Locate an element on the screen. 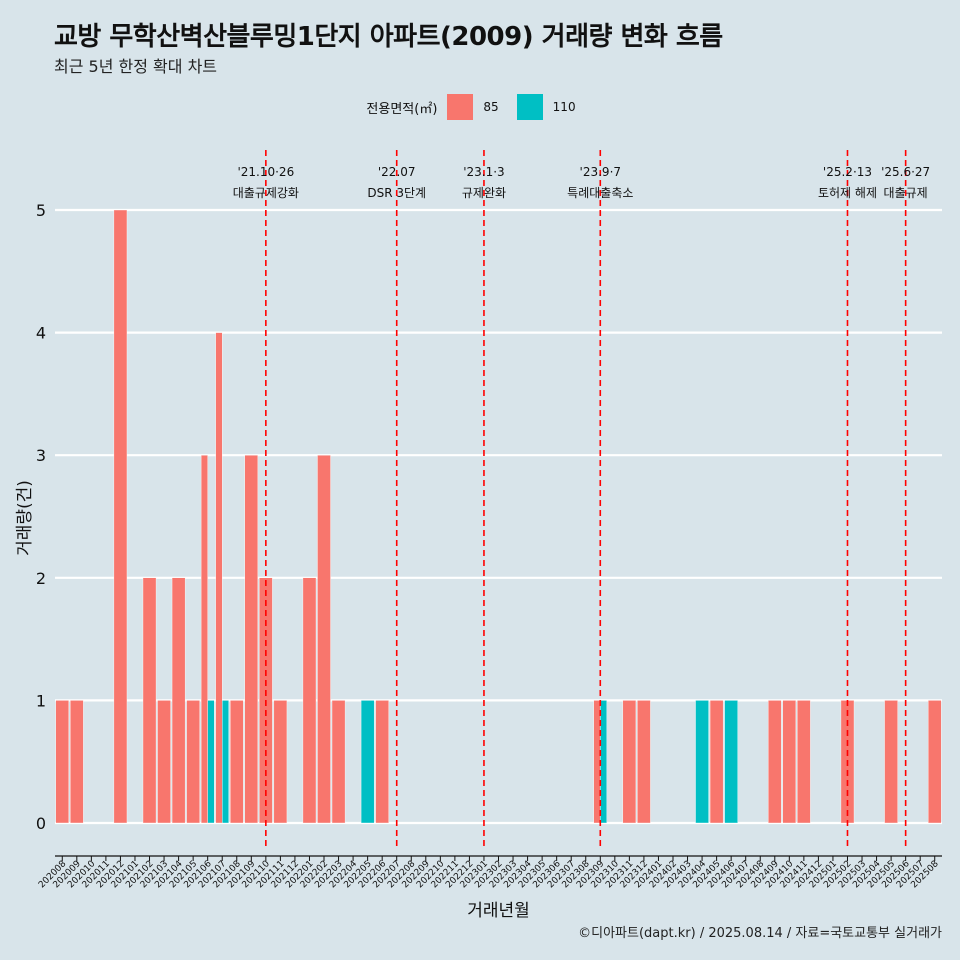 The image size is (960, 960). legend-label-85: 85 is located at coordinates (491, 107).